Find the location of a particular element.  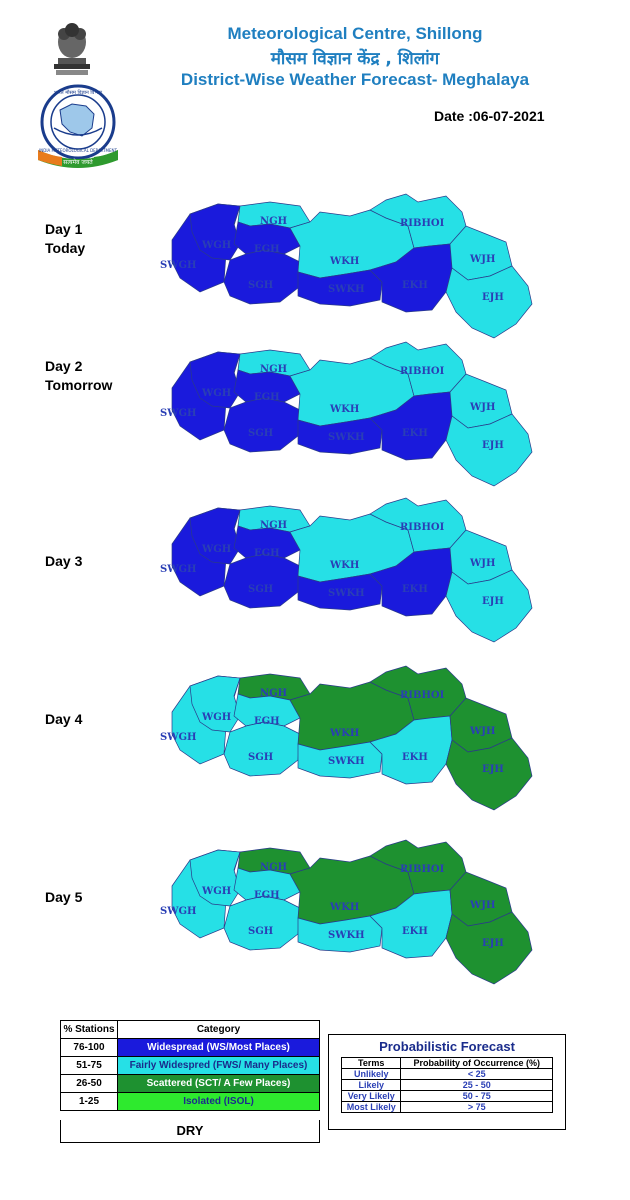

legend-row: 51-75 Fairly Widespred (FWS/ Many Places) is located at coordinates (190, 1065).